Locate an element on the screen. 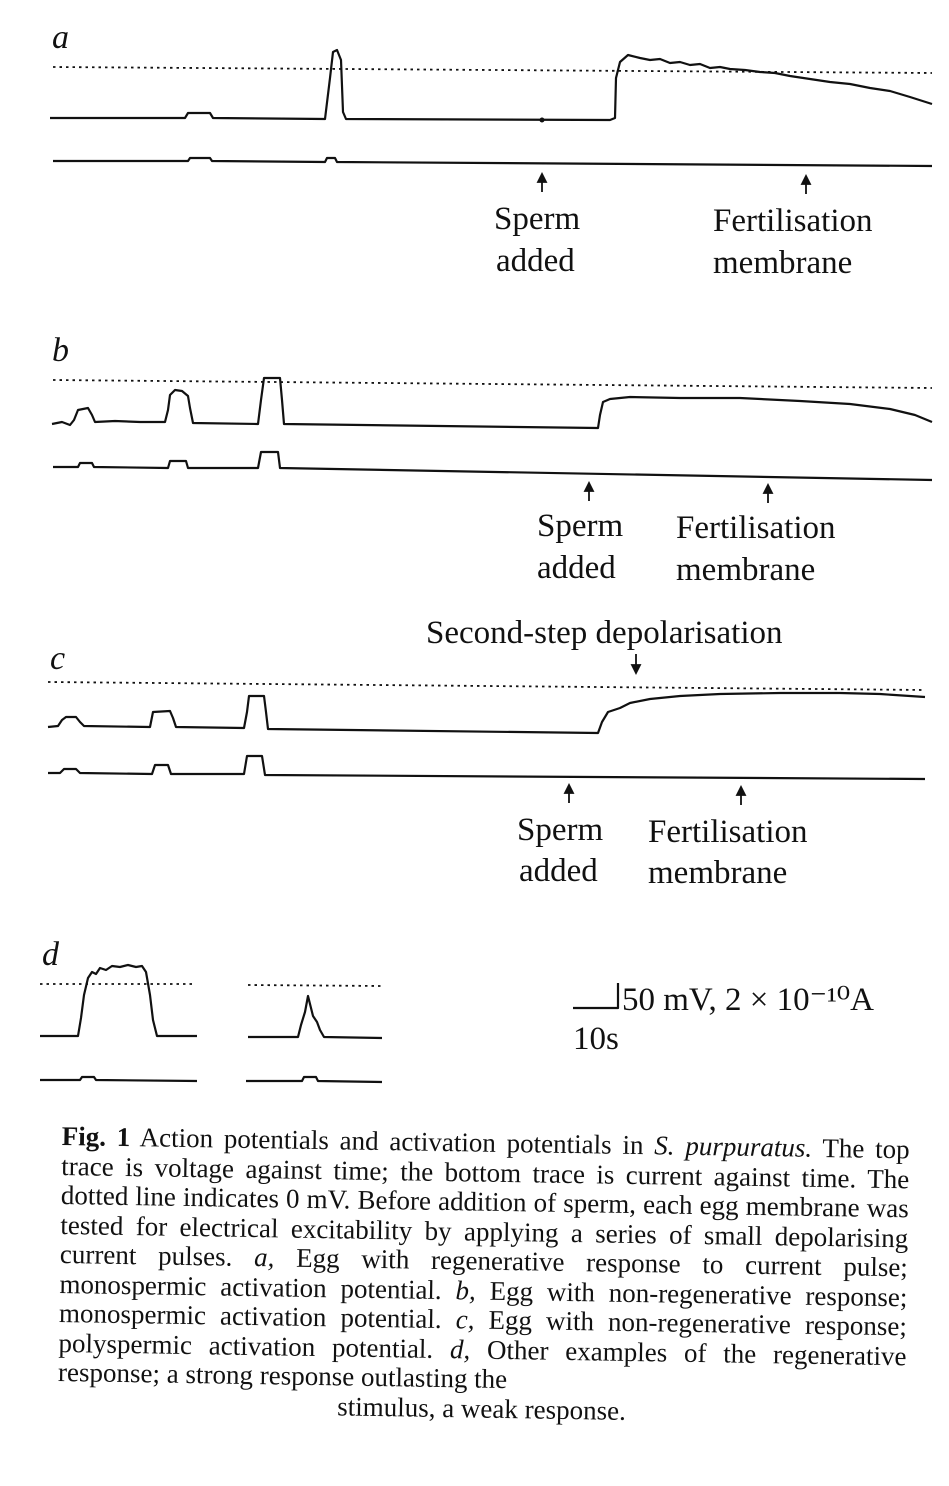 The height and width of the screenshot is (1486, 949). scale-bar-amplitude: 50 mV, 2 × 10⁻¹⁰A is located at coordinates (748, 1000).